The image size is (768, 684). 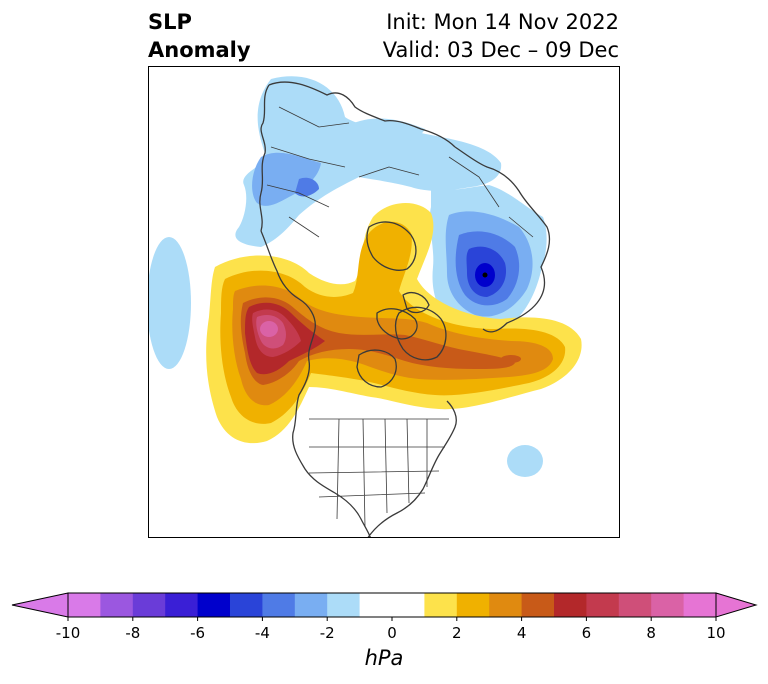 What do you see at coordinates (420, 333) in the screenshot?
I see `greenland` at bounding box center [420, 333].